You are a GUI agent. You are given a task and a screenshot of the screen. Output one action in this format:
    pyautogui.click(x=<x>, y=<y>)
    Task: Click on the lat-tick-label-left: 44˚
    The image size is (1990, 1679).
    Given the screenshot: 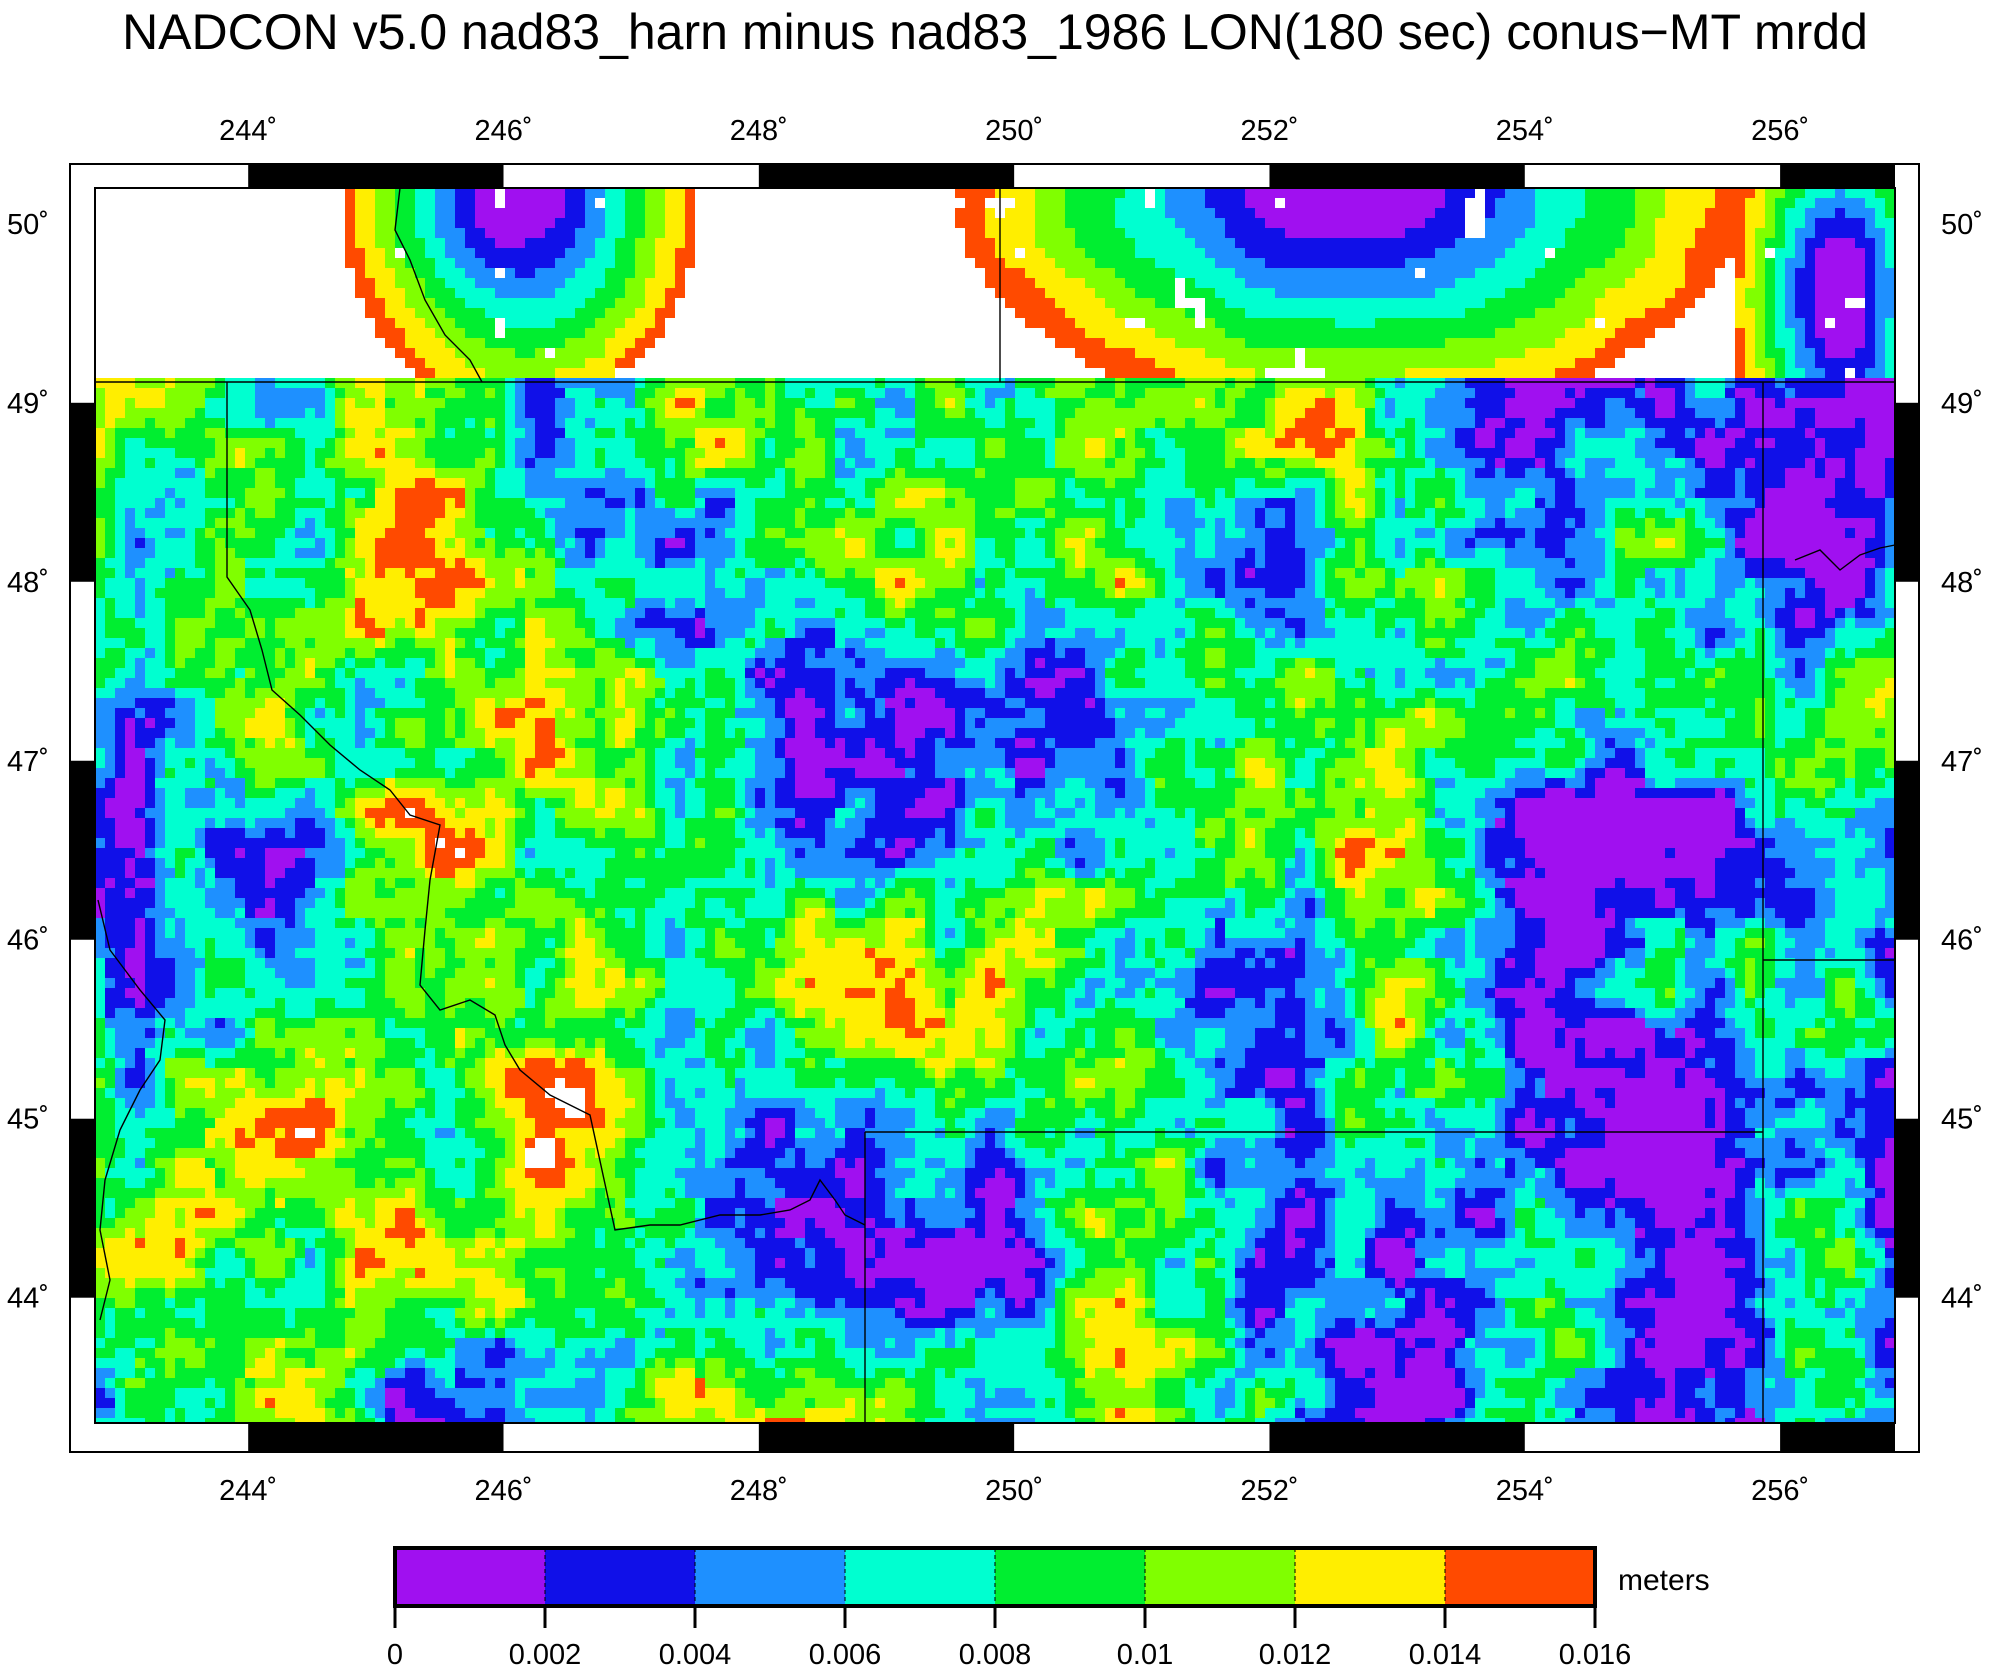 What is the action you would take?
    pyautogui.click(x=28, y=1299)
    